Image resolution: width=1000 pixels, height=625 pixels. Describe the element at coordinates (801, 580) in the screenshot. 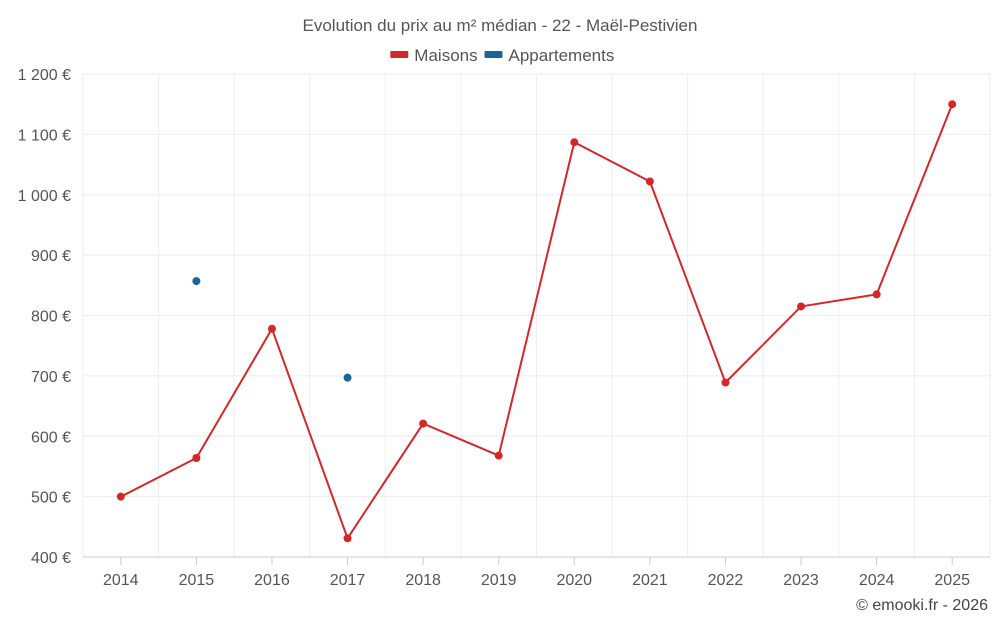

I see `x-tick-label: 2023` at that location.